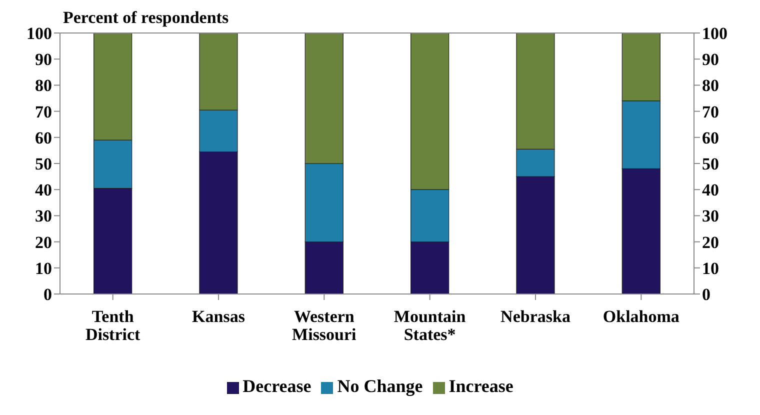  I want to click on y-tick-label: 40, so click(43, 190).